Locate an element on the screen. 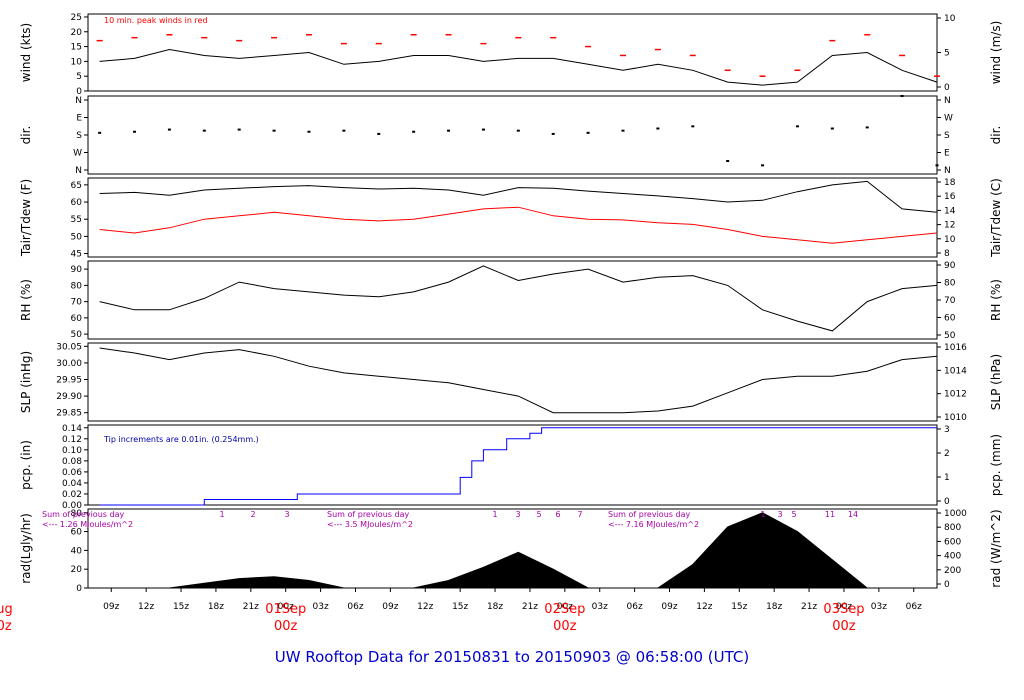  y-tick-label-right: 60 is located at coordinates (950, 319).